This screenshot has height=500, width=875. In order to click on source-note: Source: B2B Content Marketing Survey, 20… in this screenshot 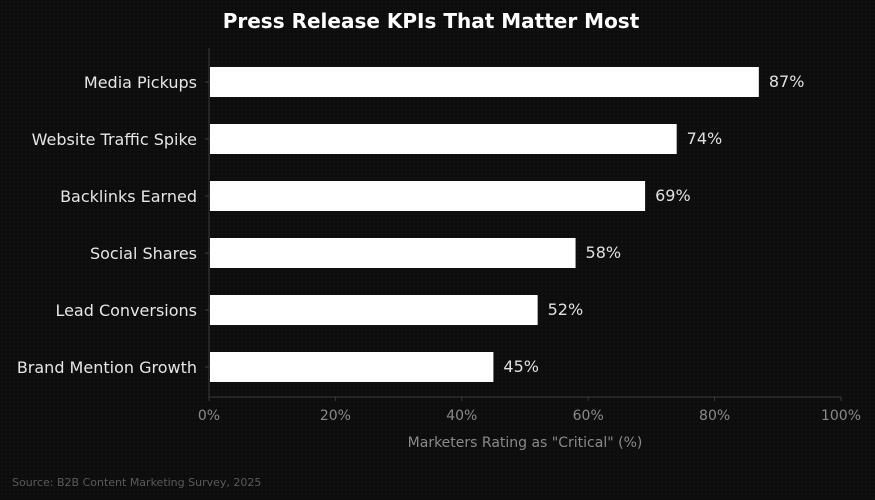, I will do `click(136, 482)`.